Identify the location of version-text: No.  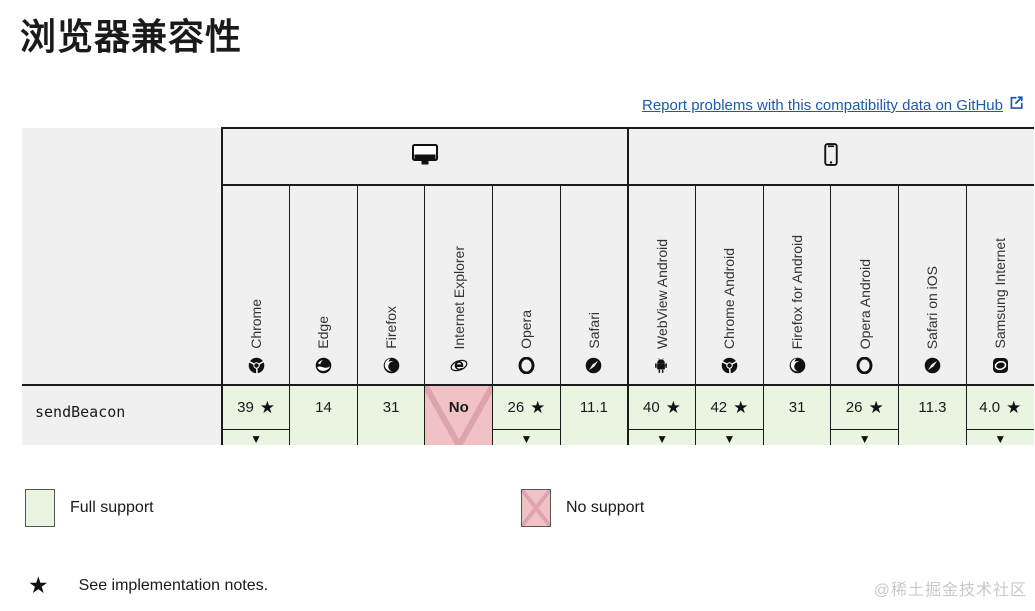
(458, 407).